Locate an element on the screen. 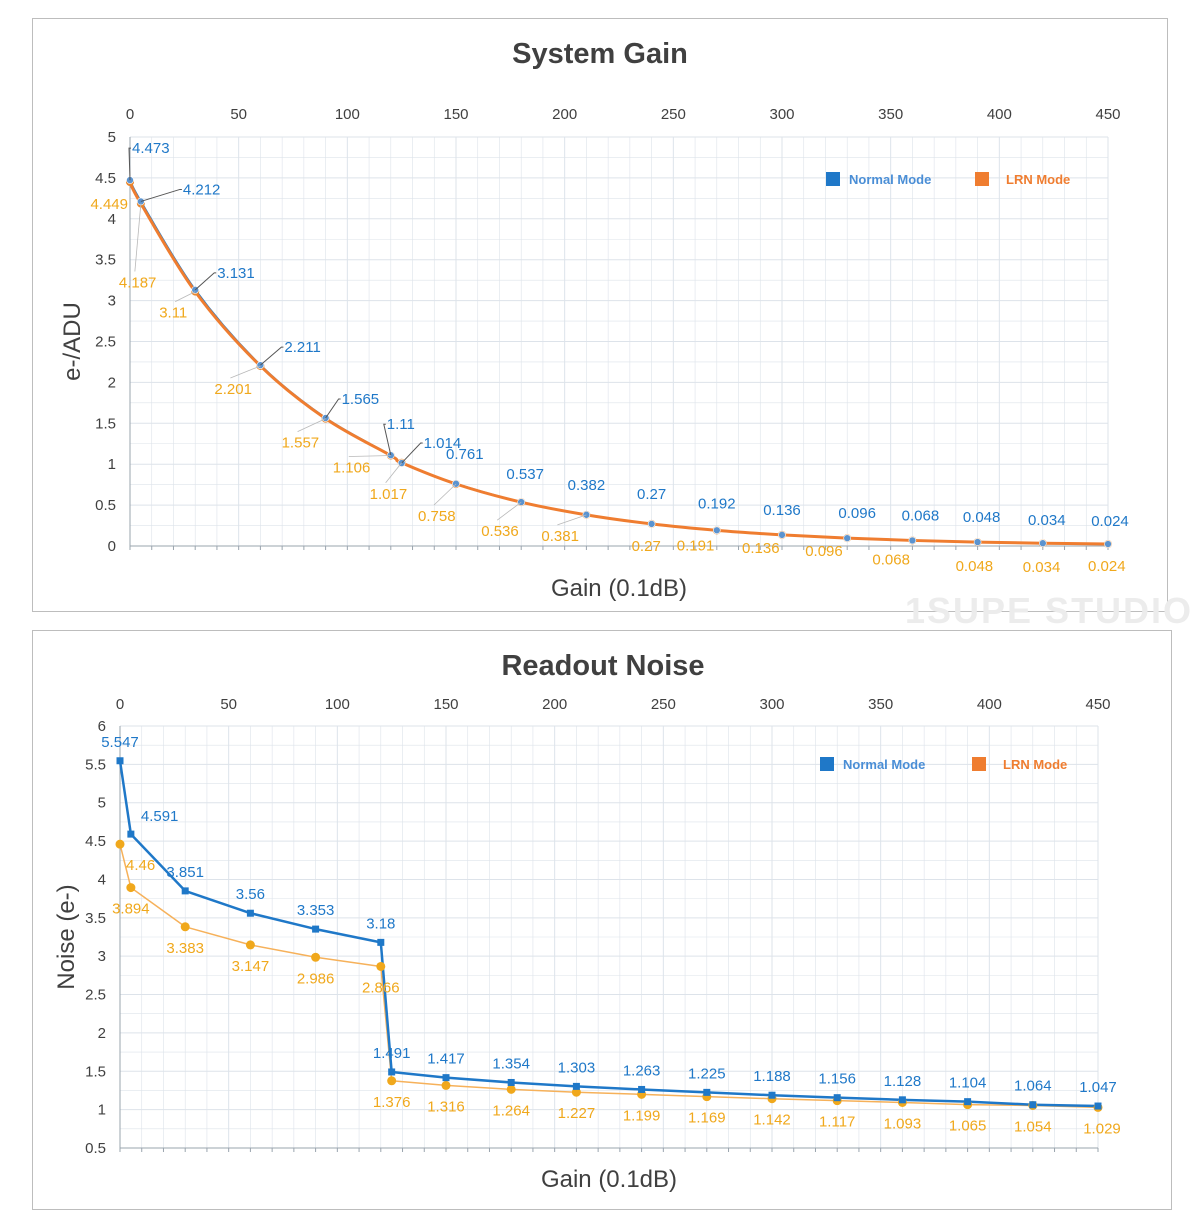 Image resolution: width=1200 pixels, height=1210 pixels. normal-mode-data-label: 2.211 is located at coordinates (302, 347).